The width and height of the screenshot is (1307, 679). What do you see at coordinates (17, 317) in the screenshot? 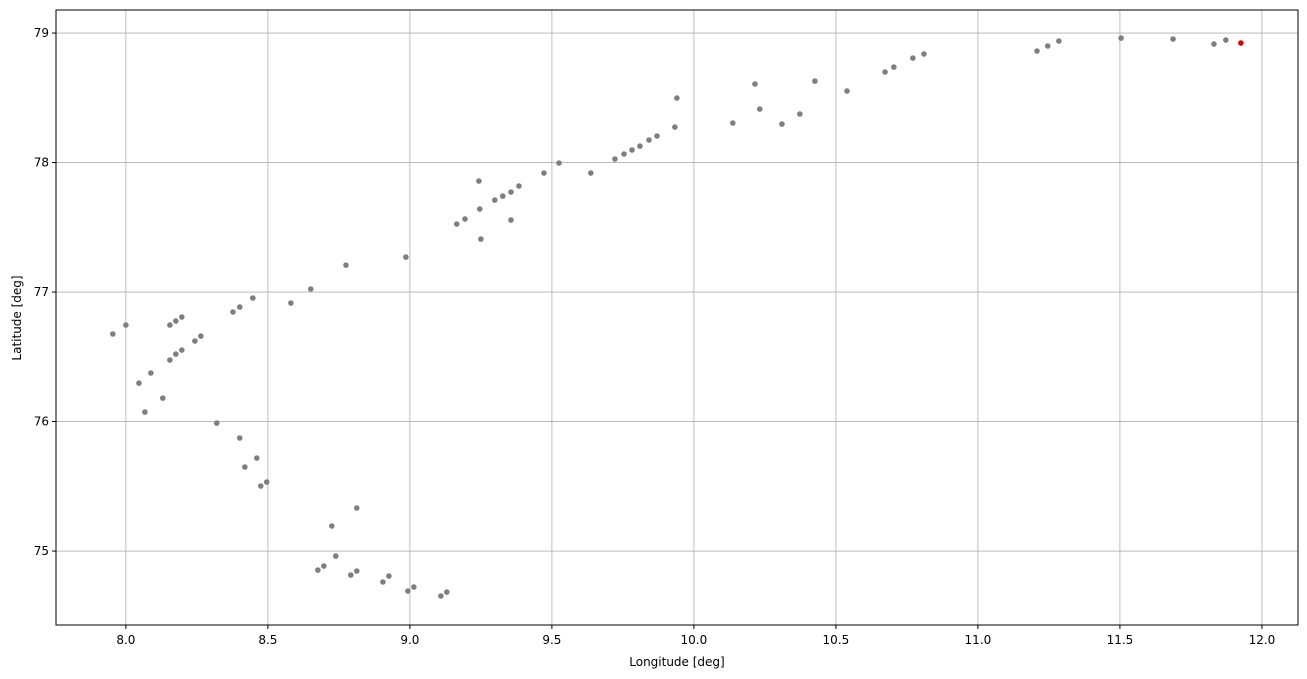
I see `y-axis-label: Latitude [deg]` at bounding box center [17, 317].